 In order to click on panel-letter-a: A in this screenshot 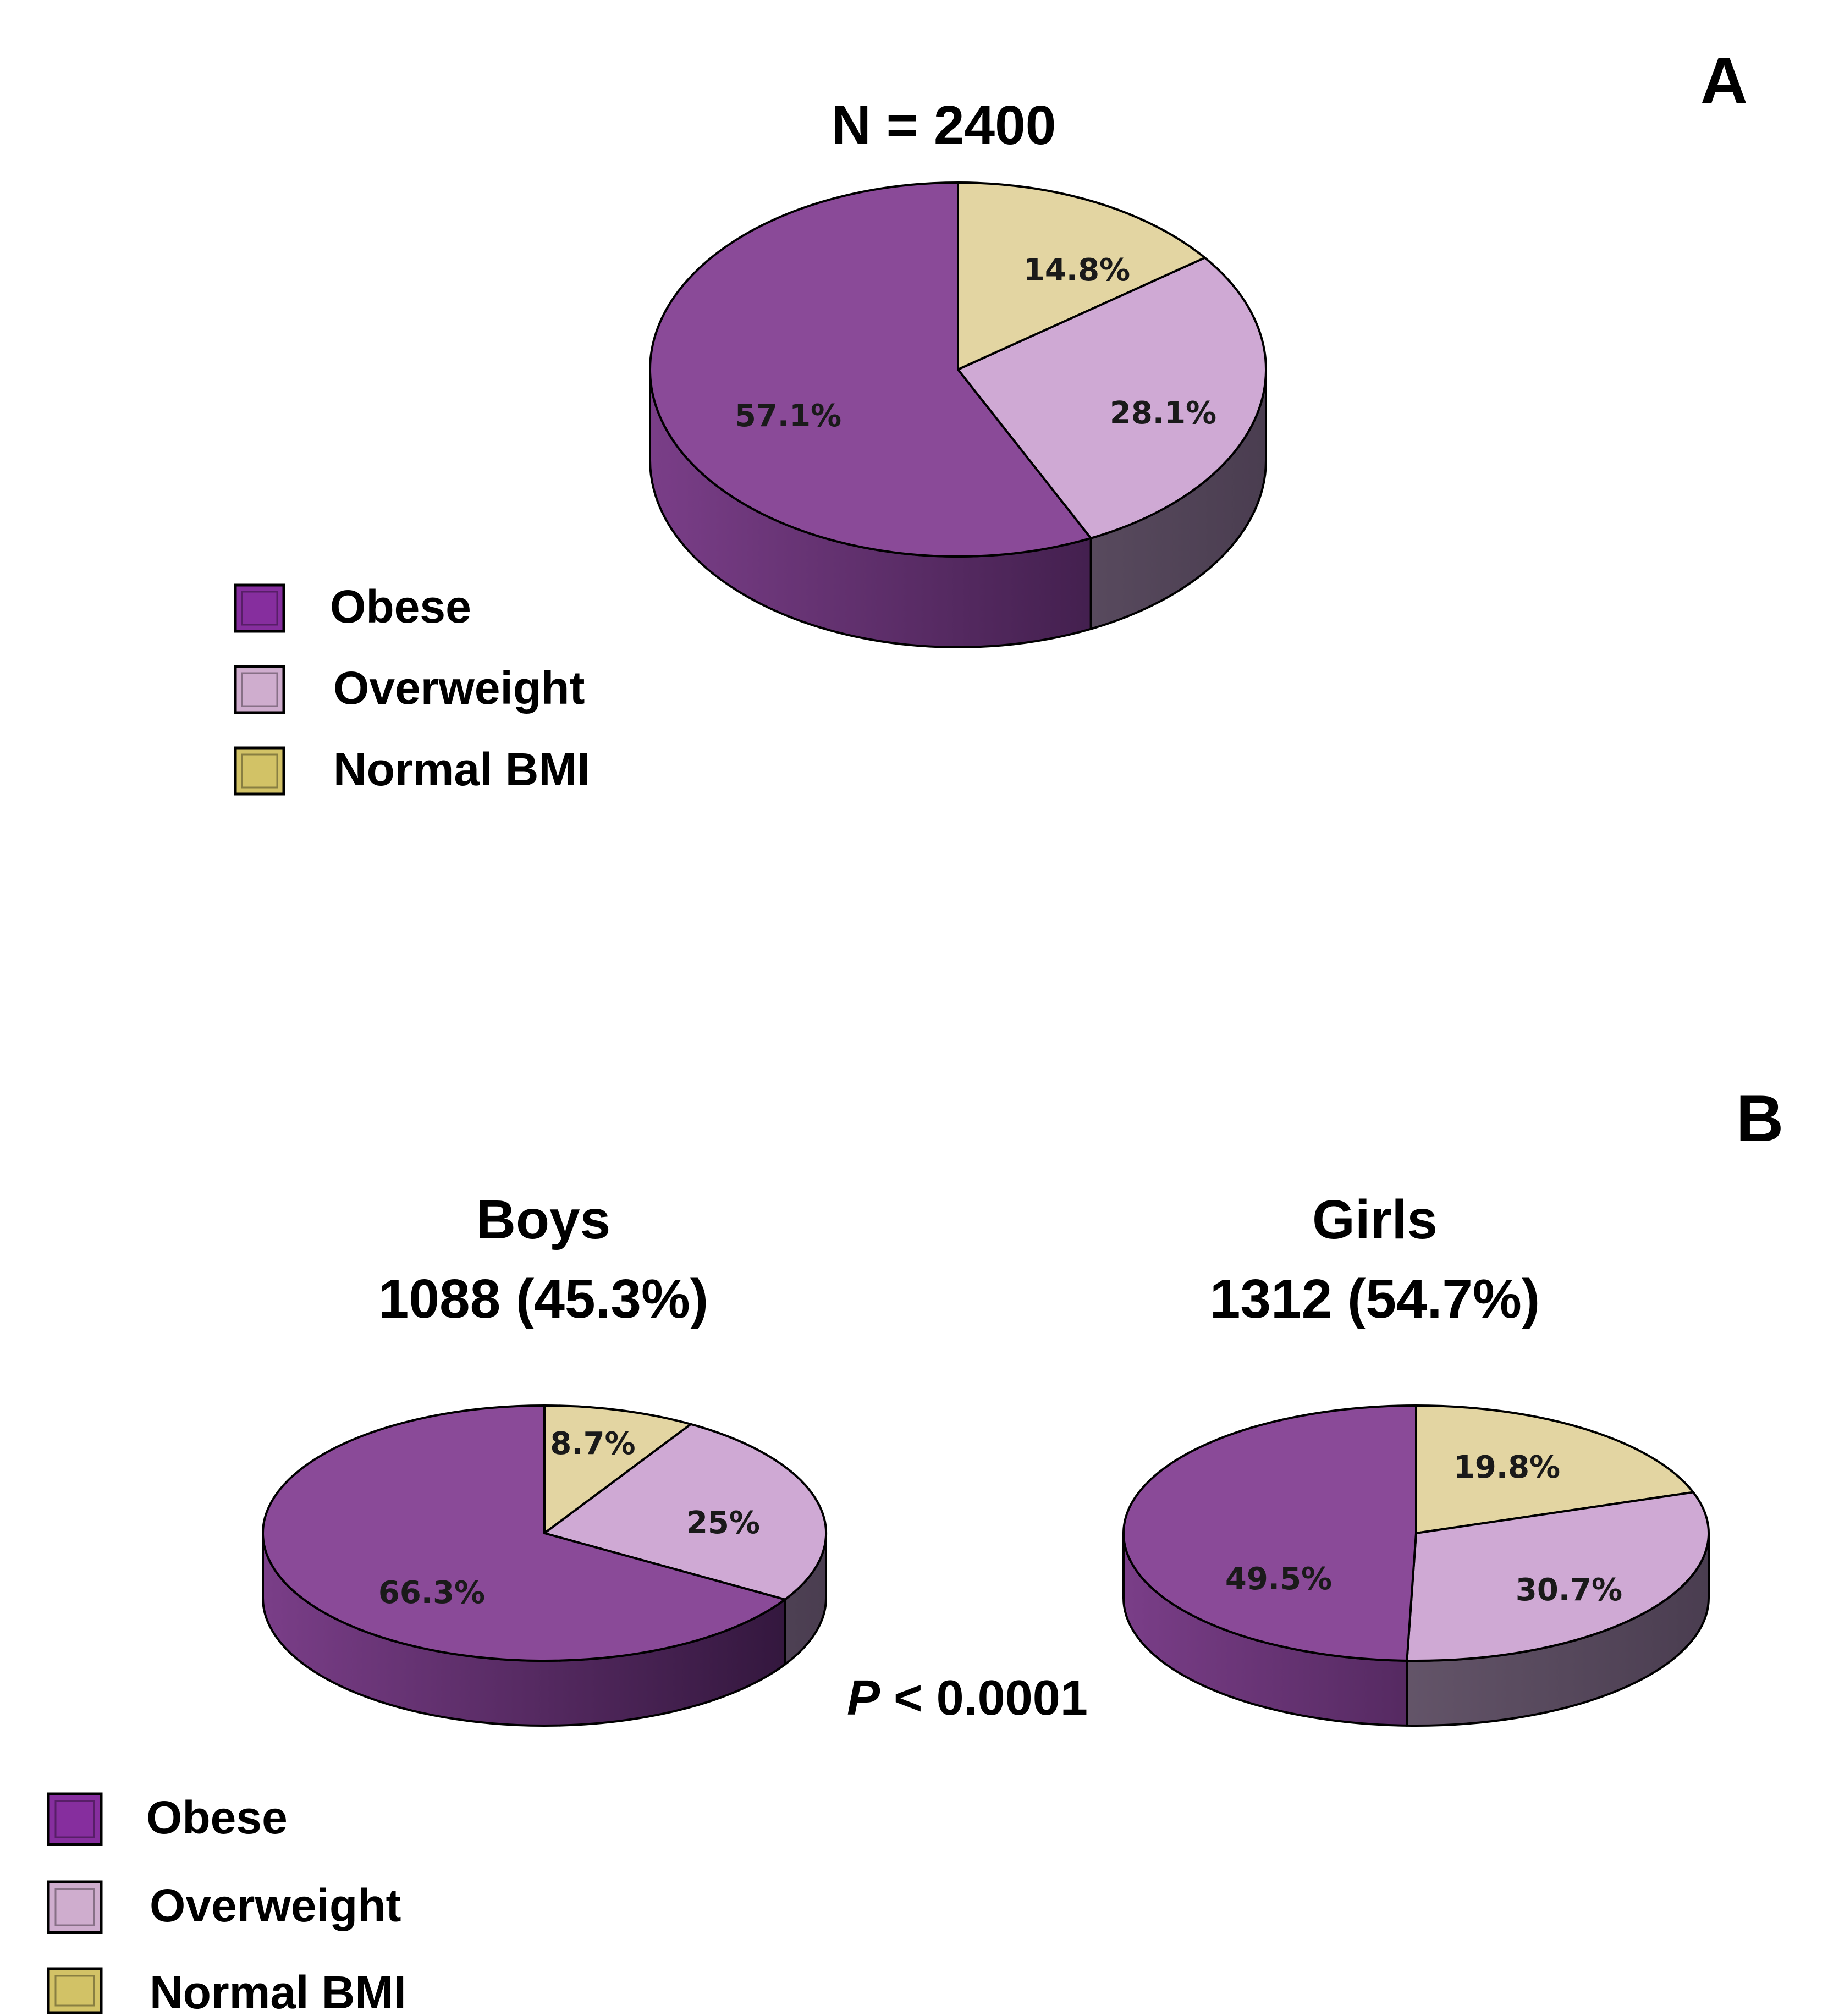, I will do `click(1724, 81)`.